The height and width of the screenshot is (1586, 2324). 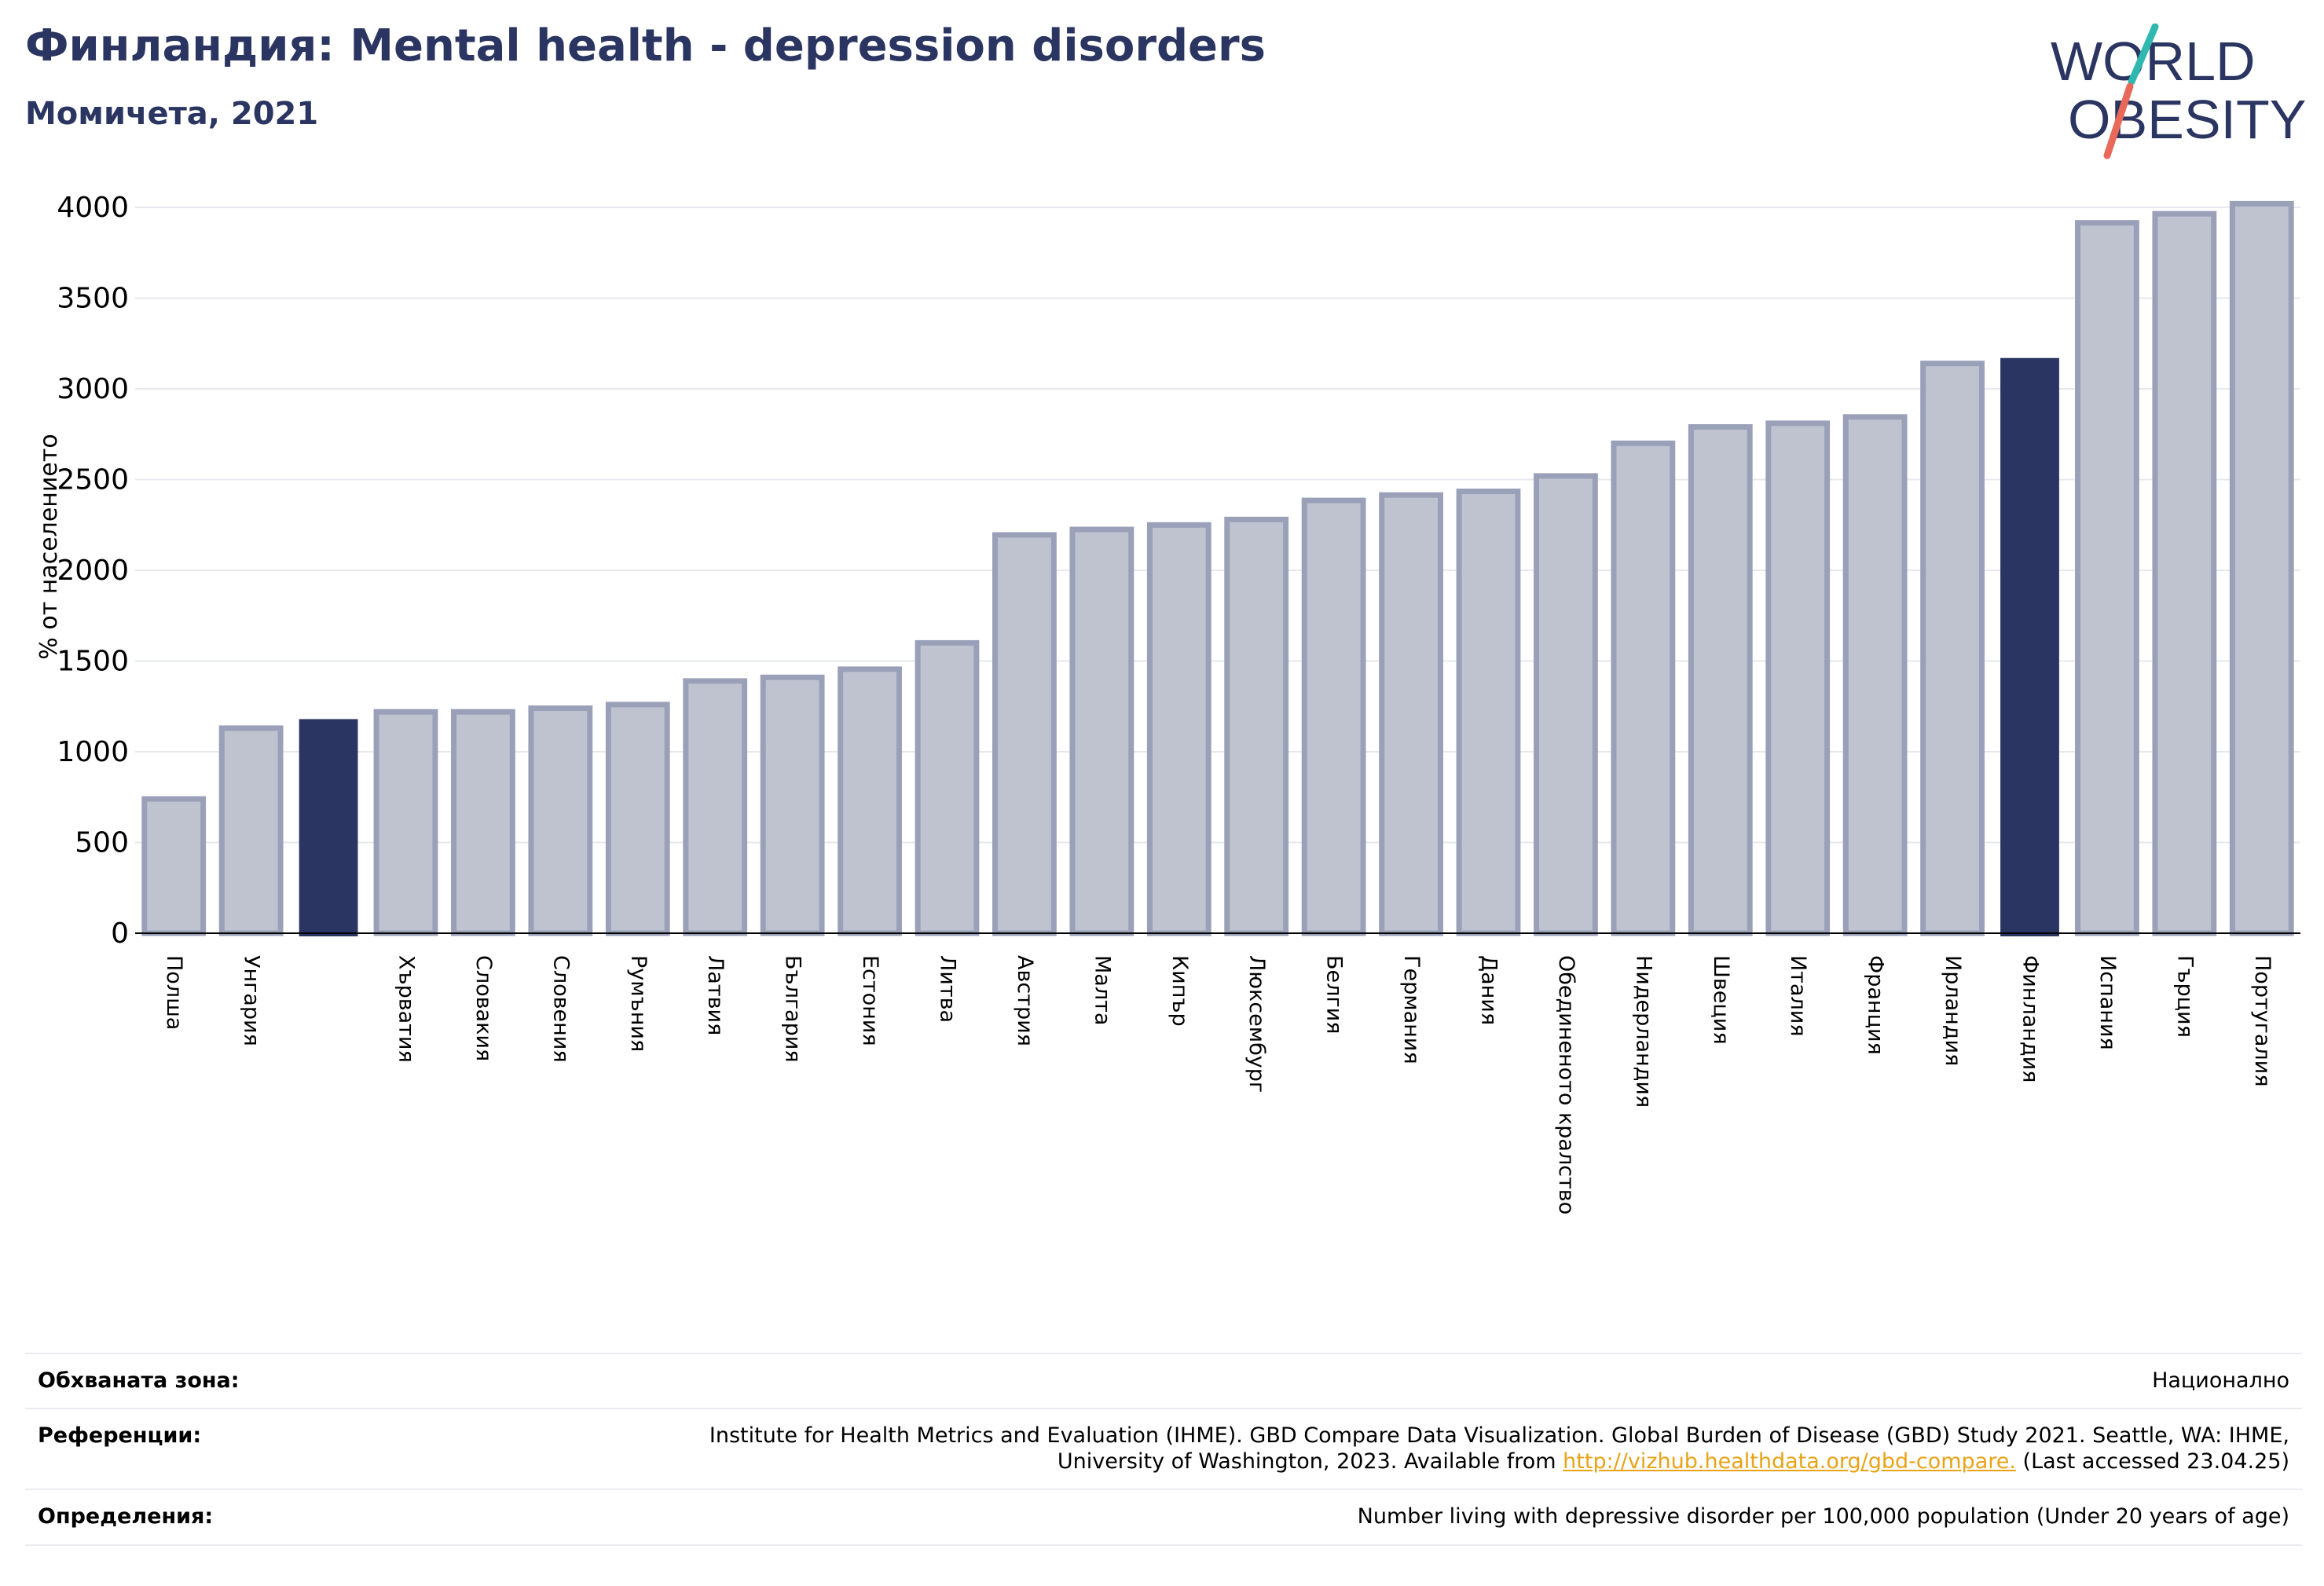 What do you see at coordinates (560, 820) in the screenshot?
I see `bar-Словения` at bounding box center [560, 820].